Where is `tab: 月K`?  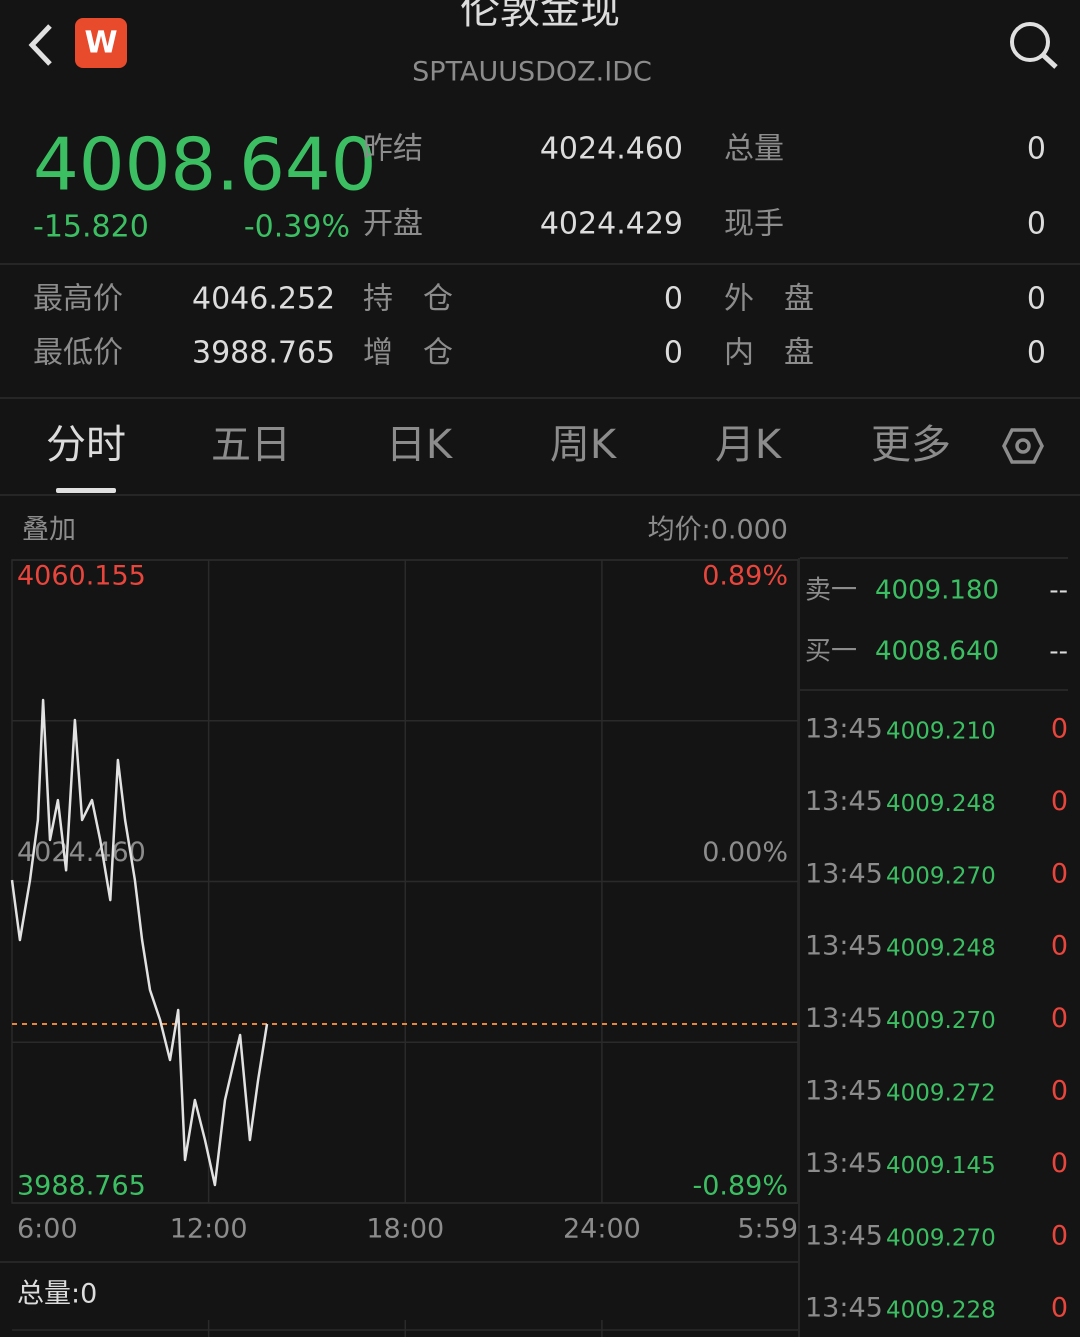 tab: 月K is located at coordinates (749, 445).